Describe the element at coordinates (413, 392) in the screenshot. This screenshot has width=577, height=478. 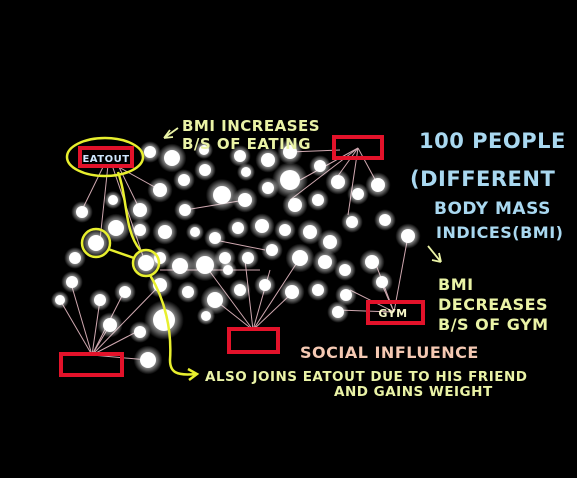
I see `joins-eatout-line2: AND GAINS WEIGHT` at that location.